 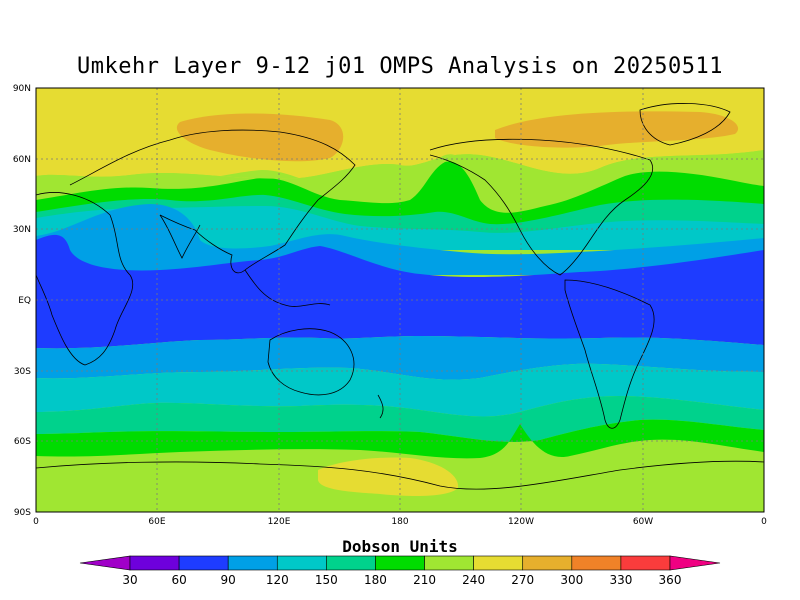 I want to click on lat-label: EQ, so click(x=24, y=301).